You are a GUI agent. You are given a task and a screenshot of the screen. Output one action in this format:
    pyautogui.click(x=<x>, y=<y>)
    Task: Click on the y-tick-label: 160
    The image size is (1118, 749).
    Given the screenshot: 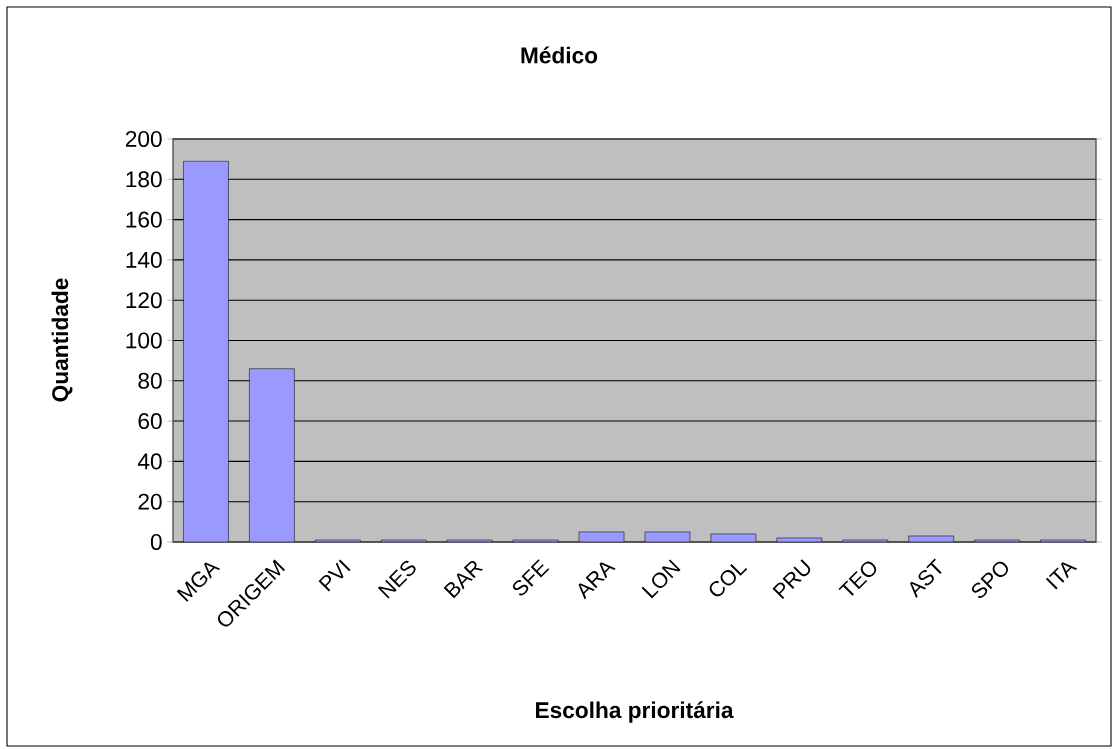 What is the action you would take?
    pyautogui.click(x=144, y=219)
    